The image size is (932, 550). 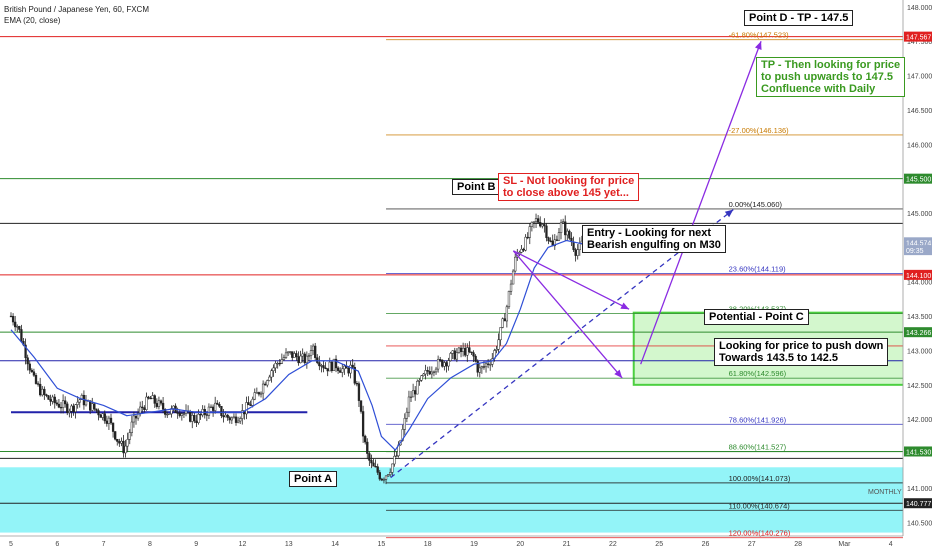 I want to click on price-badge-label: 144.574, so click(x=918, y=243).